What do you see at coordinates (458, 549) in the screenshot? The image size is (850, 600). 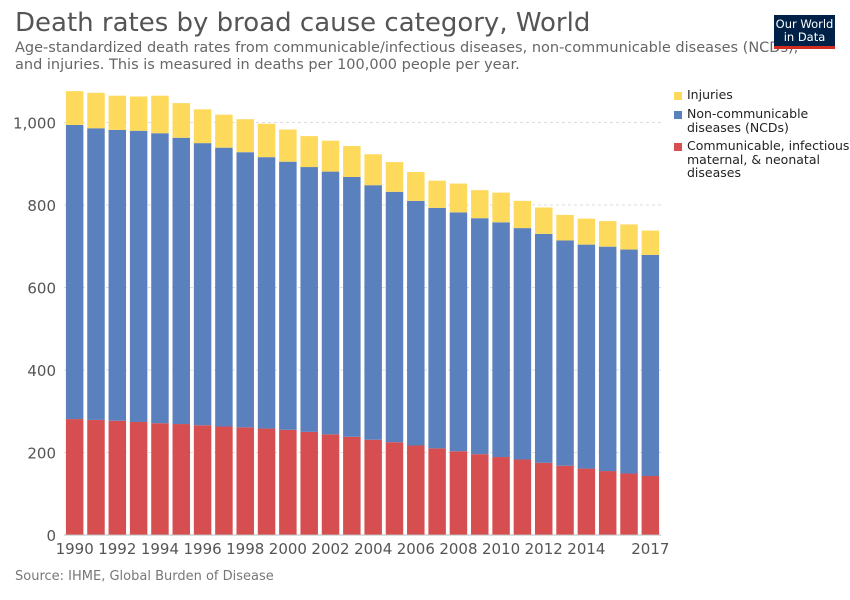 I see `x-tick-label: 2008` at bounding box center [458, 549].